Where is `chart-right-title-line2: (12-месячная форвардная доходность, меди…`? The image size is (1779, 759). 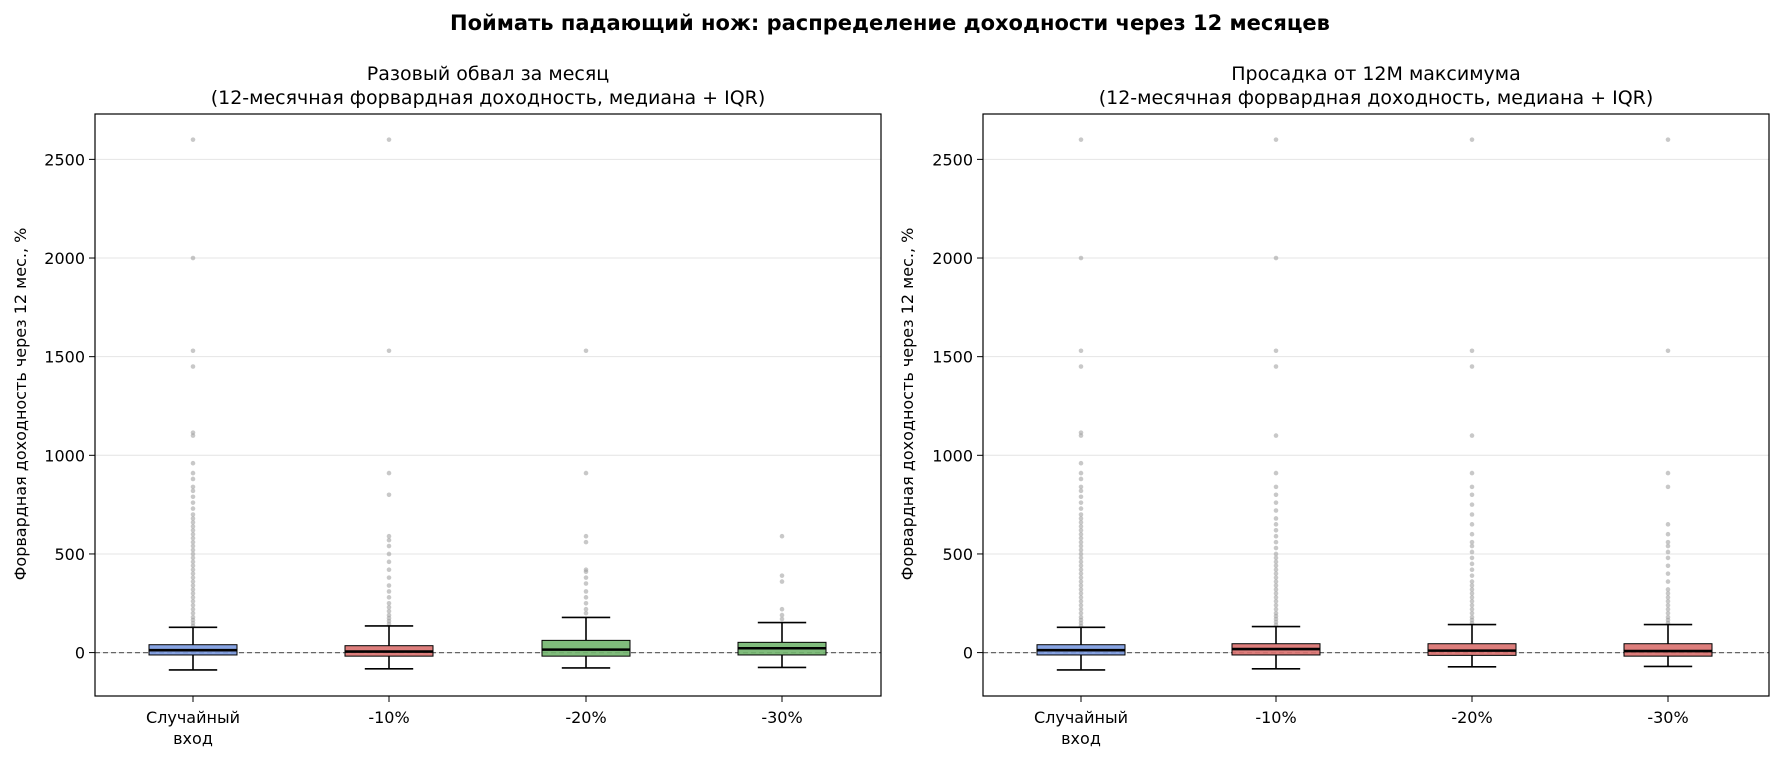 chart-right-title-line2: (12-месячная форвардная доходность, меди… is located at coordinates (1376, 98).